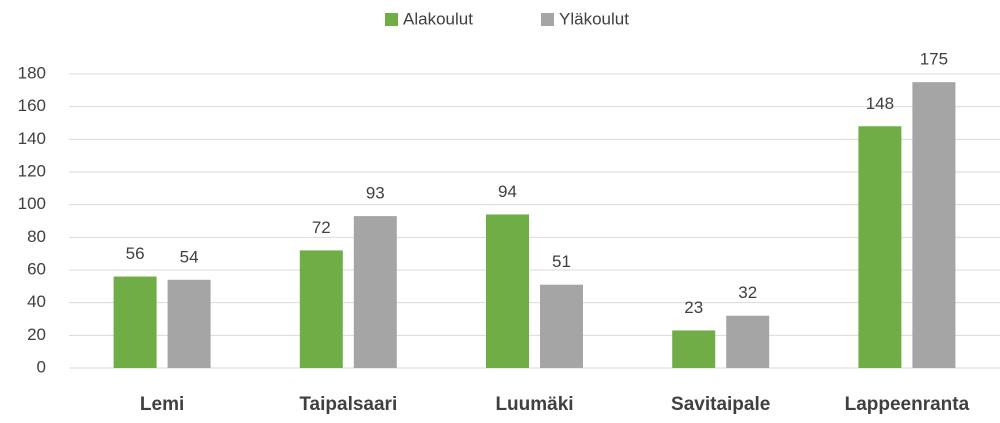 This screenshot has width=1000, height=423. What do you see at coordinates (41, 366) in the screenshot?
I see `y-tick-label: 0` at bounding box center [41, 366].